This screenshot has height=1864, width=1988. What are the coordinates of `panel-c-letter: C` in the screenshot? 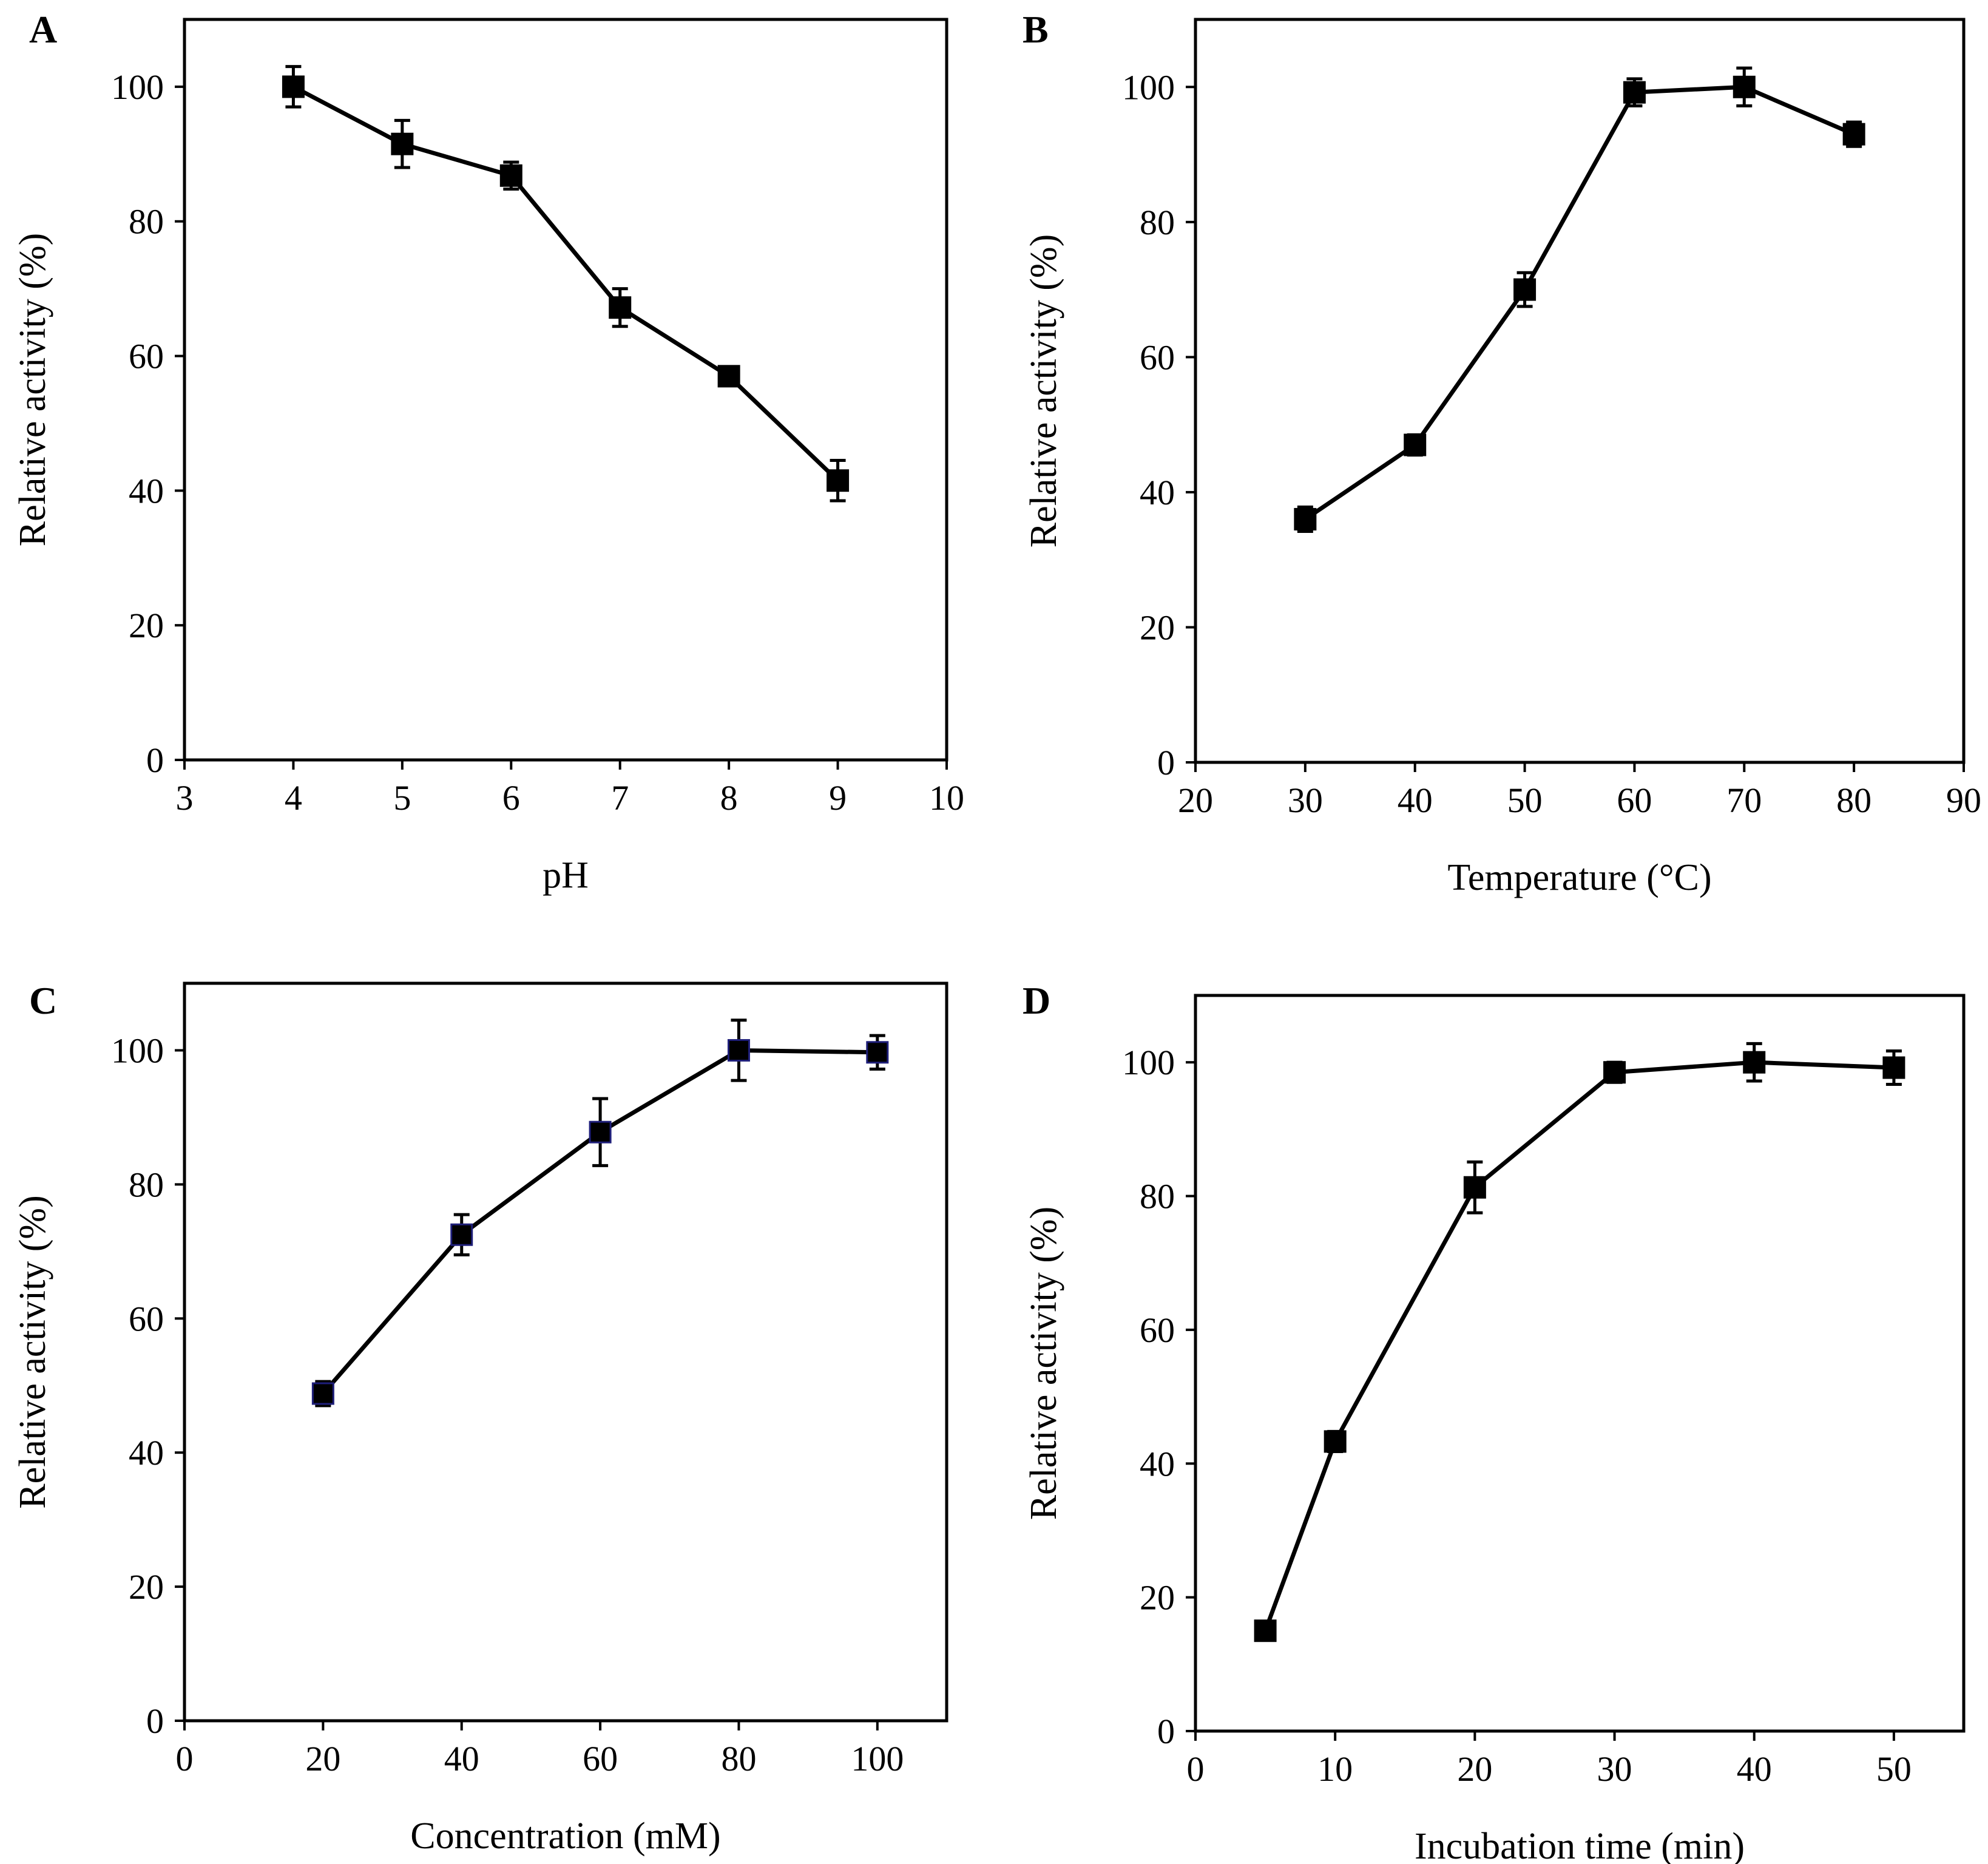 It's located at (43, 1000).